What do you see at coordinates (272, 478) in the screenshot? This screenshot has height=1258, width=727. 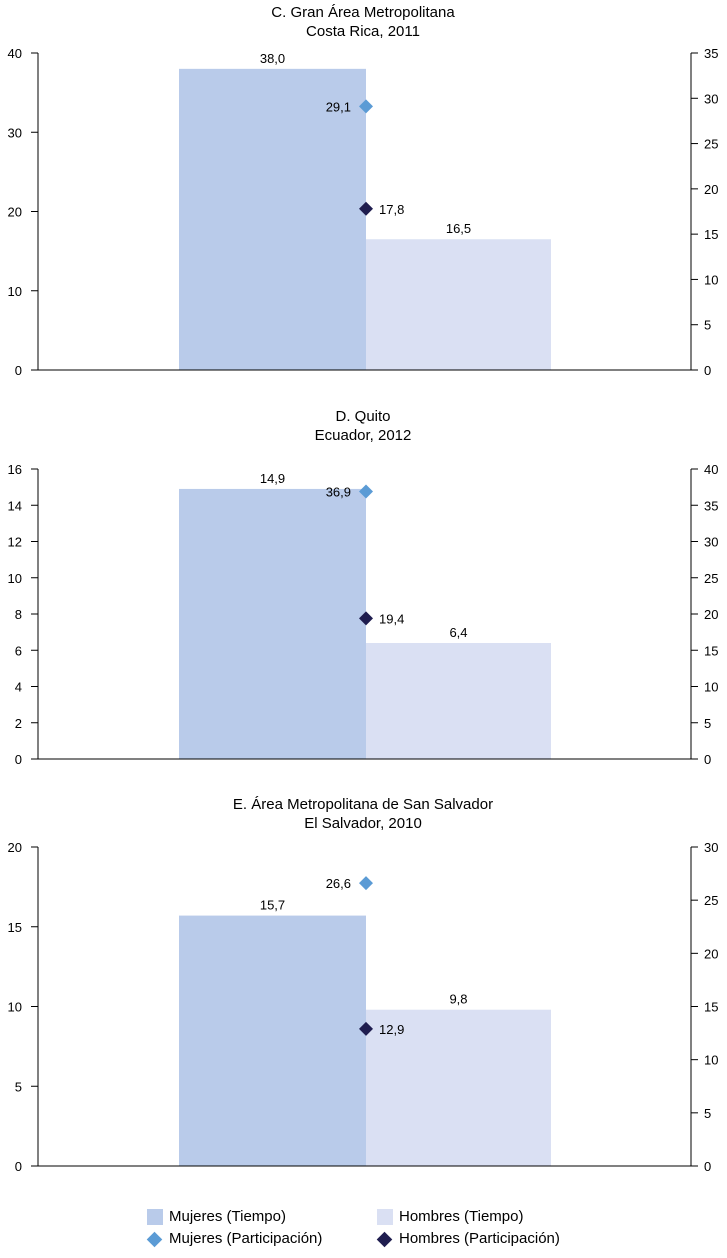 I see `bar-data-label: 14,9` at bounding box center [272, 478].